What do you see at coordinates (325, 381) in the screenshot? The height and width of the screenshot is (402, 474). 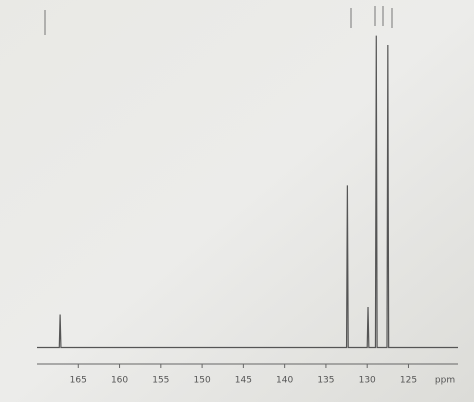 I see `x-tick-label: 135` at bounding box center [325, 381].